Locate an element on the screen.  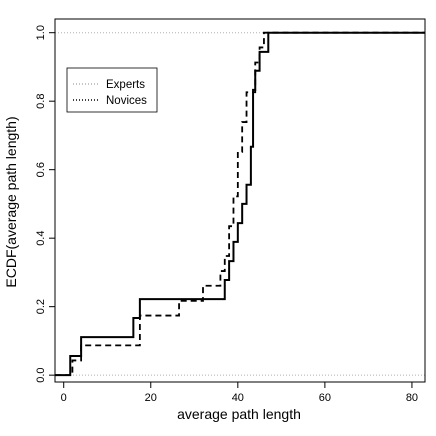
legend-label-experts: Experts is located at coordinates (125, 85).